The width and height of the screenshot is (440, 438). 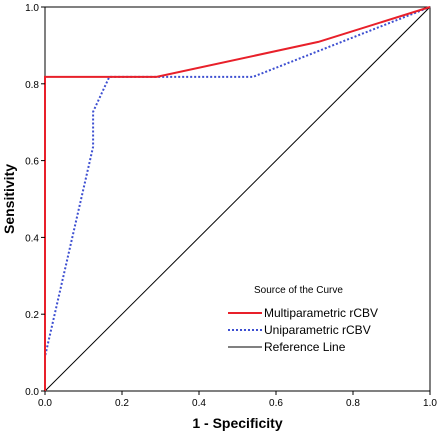 What do you see at coordinates (32, 392) in the screenshot?
I see `y-tick-label: 0.0` at bounding box center [32, 392].